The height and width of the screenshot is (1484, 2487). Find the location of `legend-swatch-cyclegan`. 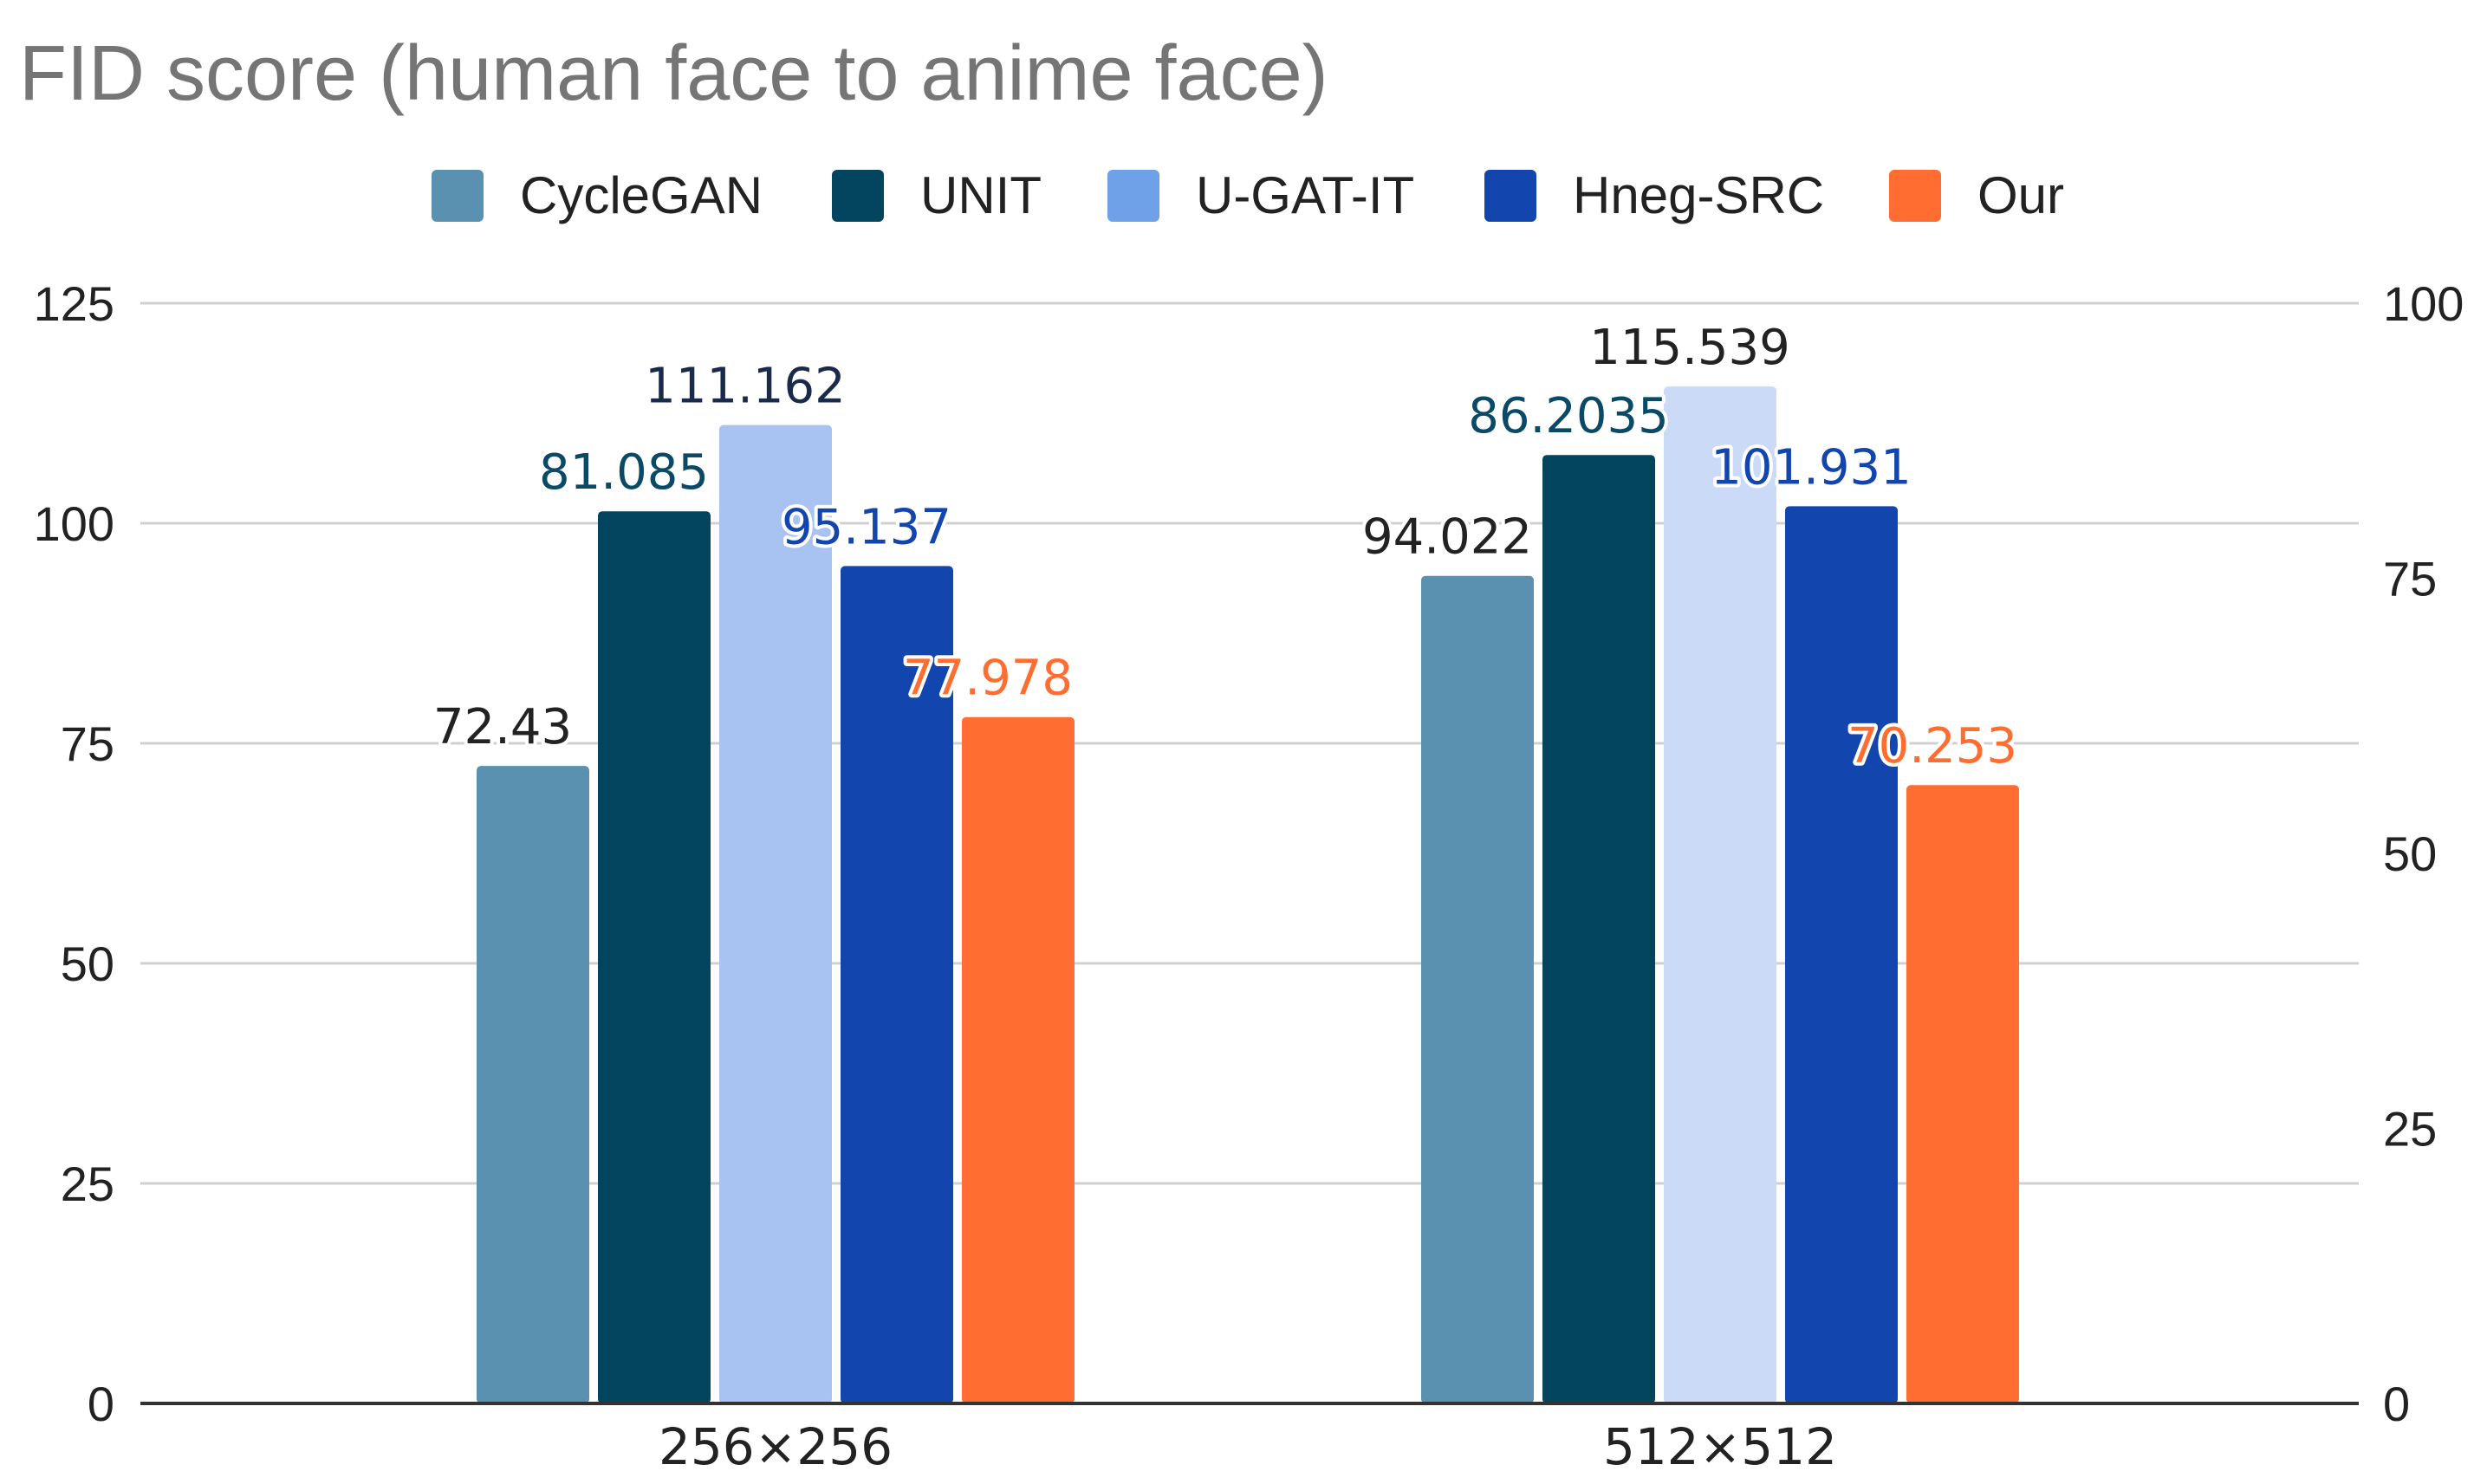

legend-swatch-cyclegan is located at coordinates (458, 196).